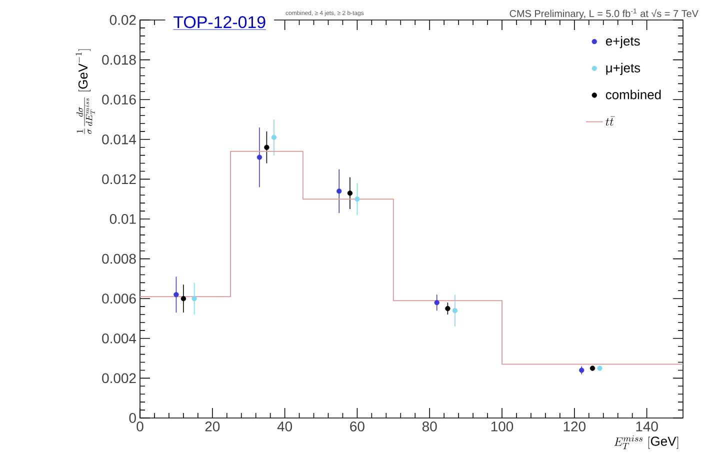 Image resolution: width=706 pixels, height=473 pixels. What do you see at coordinates (119, 299) in the screenshot?
I see `y-tick-label: 0.006` at bounding box center [119, 299].